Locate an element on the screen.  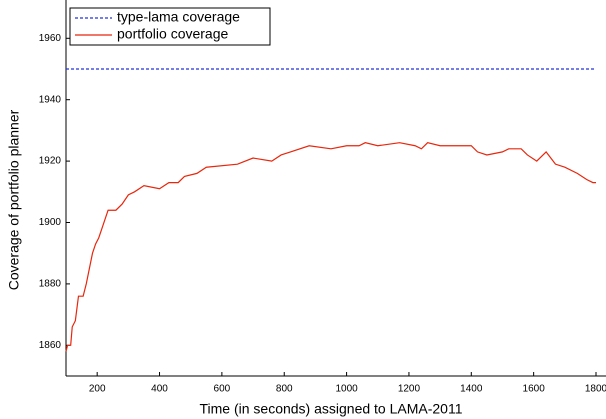
x-tick-label: 800 is located at coordinates (284, 389).